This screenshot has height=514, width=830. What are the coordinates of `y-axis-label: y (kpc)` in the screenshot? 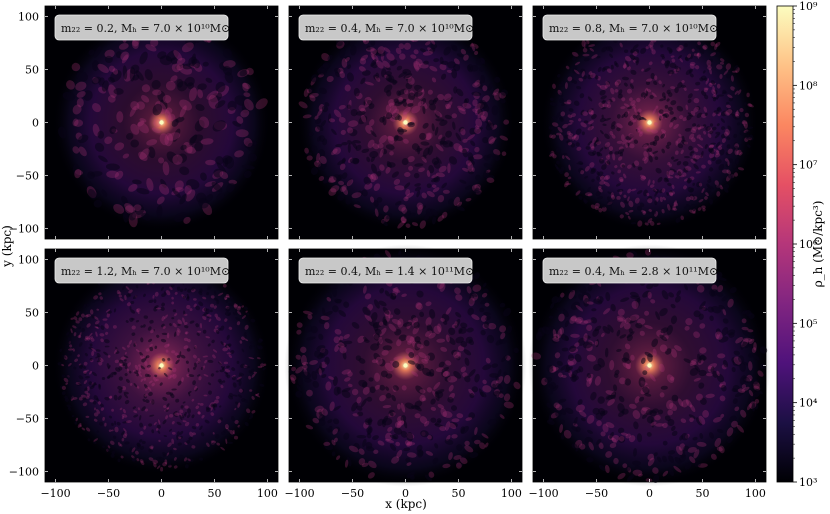 It's located at (7, 246).